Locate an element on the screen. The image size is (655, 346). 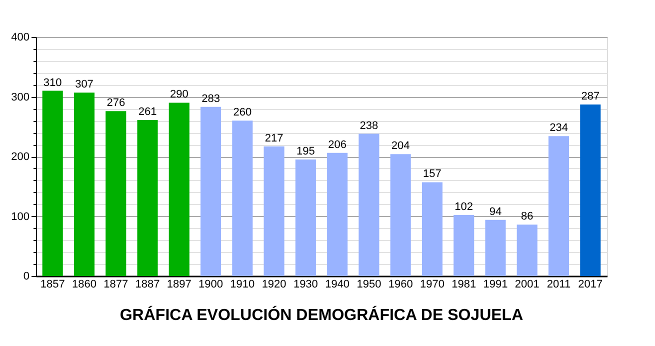
x-tick-label: 1950 is located at coordinates (369, 284).